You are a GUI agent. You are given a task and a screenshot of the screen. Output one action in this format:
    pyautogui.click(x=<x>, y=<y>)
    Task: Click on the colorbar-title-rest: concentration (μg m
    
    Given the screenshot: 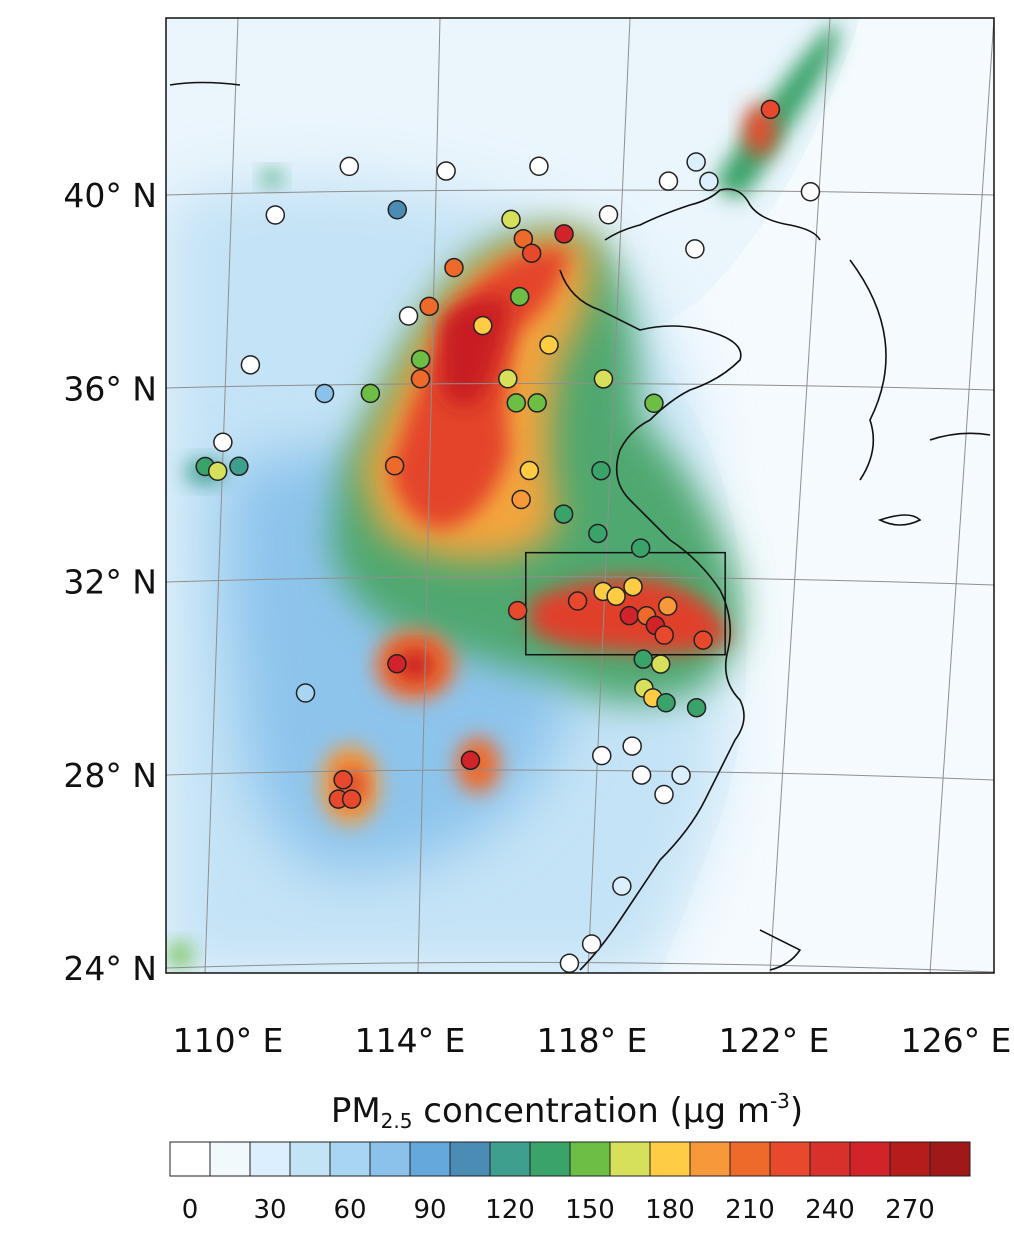 What is the action you would take?
    pyautogui.click(x=591, y=1111)
    